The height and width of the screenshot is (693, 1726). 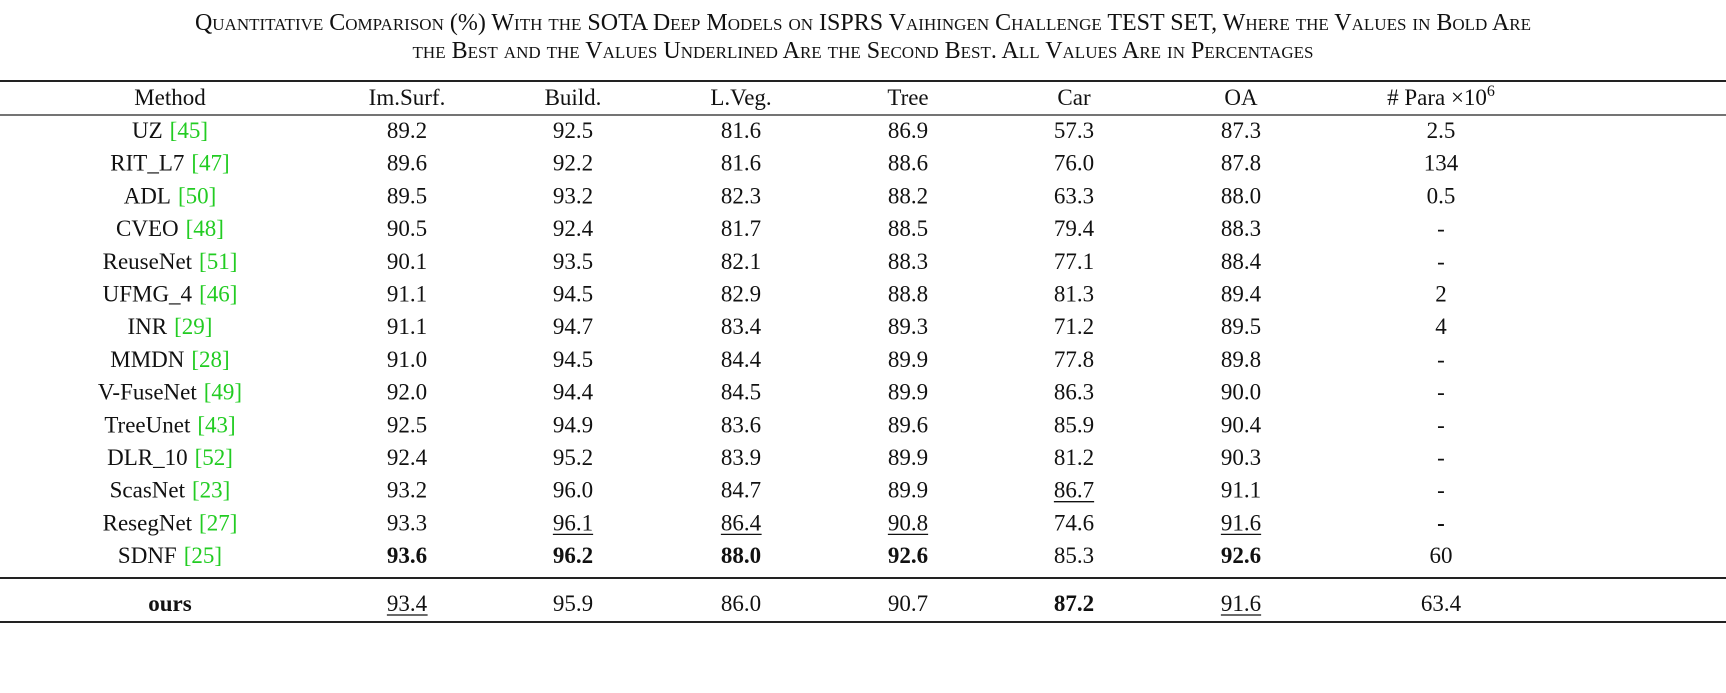 What do you see at coordinates (210, 359) in the screenshot?
I see `method-ref: [28]` at bounding box center [210, 359].